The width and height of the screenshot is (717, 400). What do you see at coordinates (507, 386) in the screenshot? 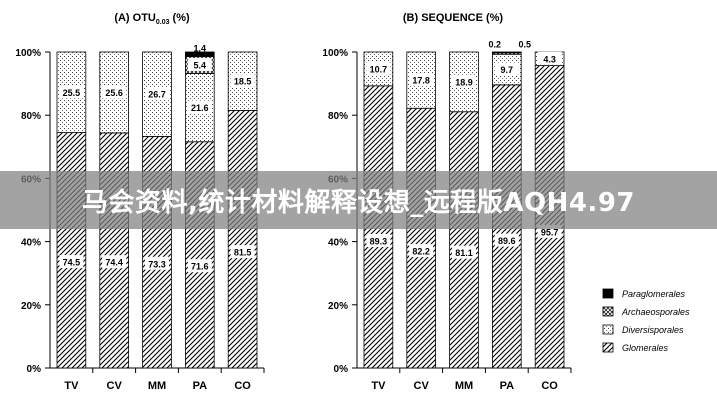
I see `panel-b-x-tick-label: PA` at bounding box center [507, 386].